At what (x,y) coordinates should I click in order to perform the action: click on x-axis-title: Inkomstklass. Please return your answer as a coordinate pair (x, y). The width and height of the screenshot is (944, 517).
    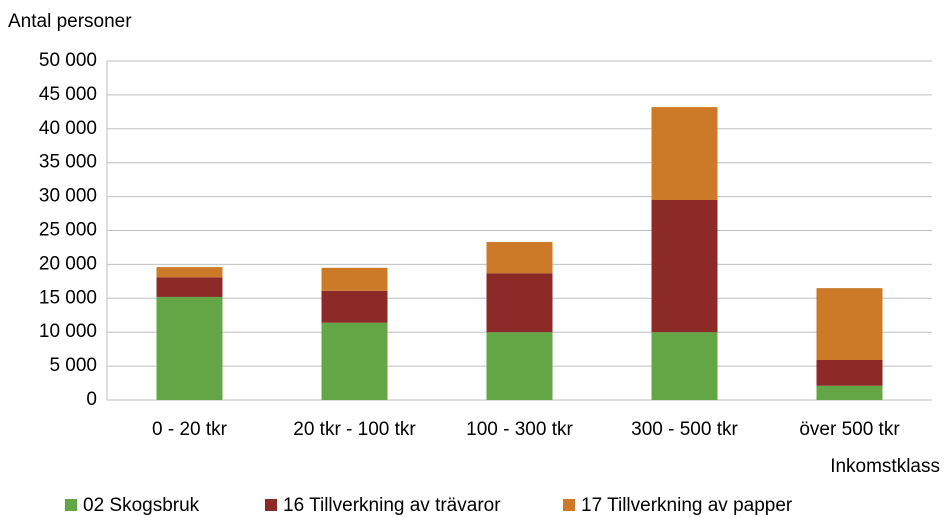
    Looking at the image, I should click on (885, 466).